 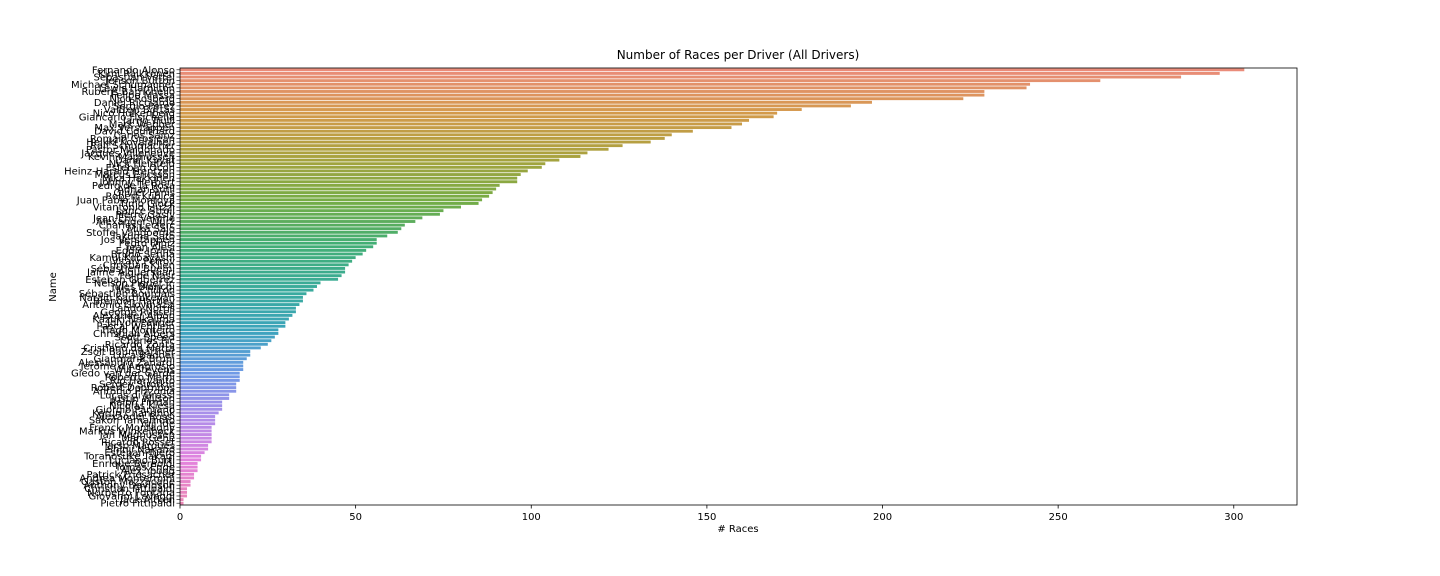 I want to click on y-tick-label: Jérôme d'Ambrosio, so click(x=127, y=366).